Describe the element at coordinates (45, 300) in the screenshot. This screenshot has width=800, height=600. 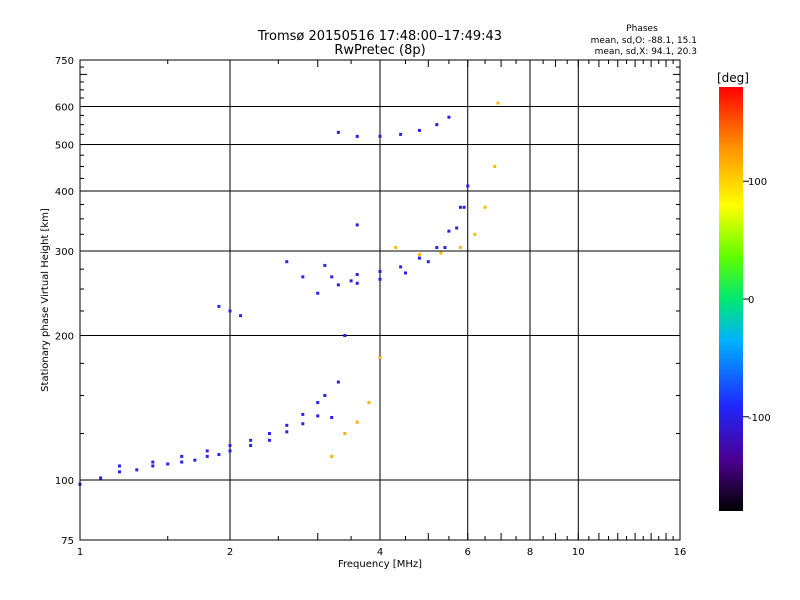
I see `y-axis-label: Stationary phase Virtual Height [km]` at that location.